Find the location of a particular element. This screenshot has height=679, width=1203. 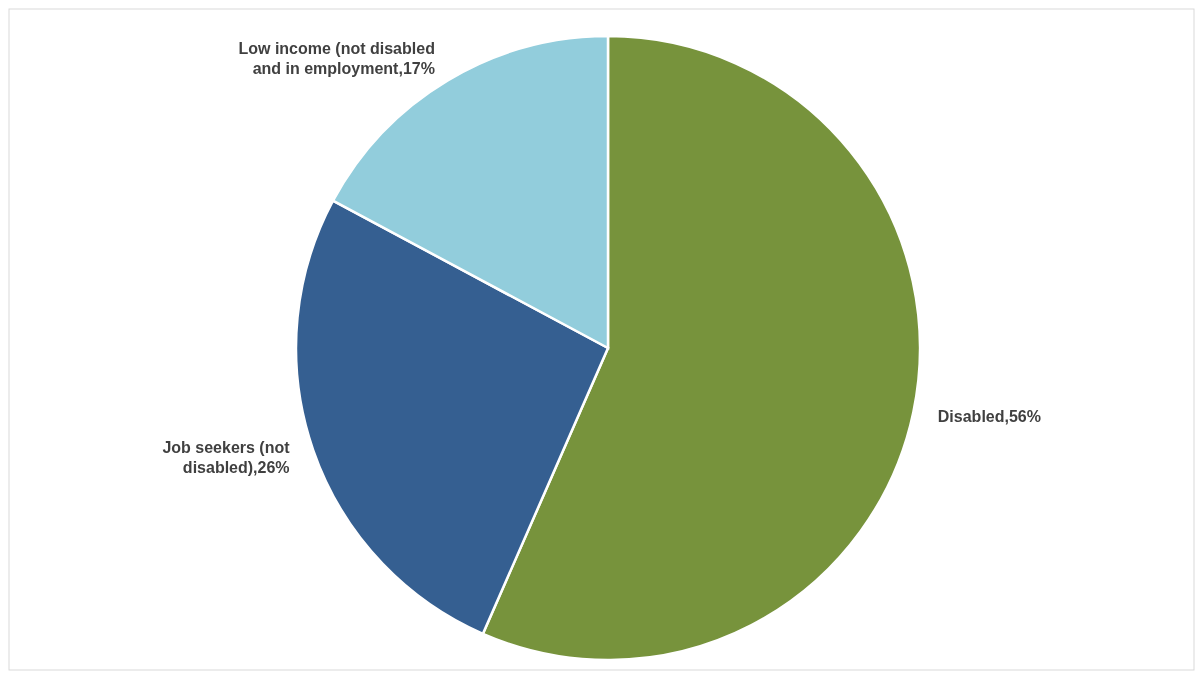

slice-label: Job seekers (not disabled),26% is located at coordinates (226, 458).